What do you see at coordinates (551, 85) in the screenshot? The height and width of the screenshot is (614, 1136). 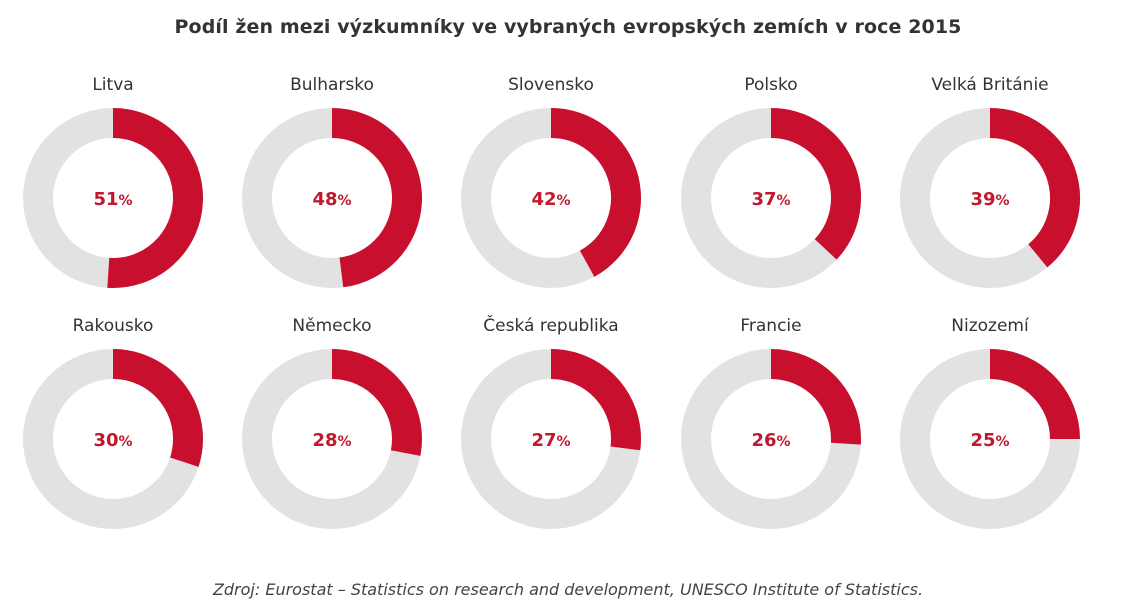 I see `category-label: Slovensko` at bounding box center [551, 85].